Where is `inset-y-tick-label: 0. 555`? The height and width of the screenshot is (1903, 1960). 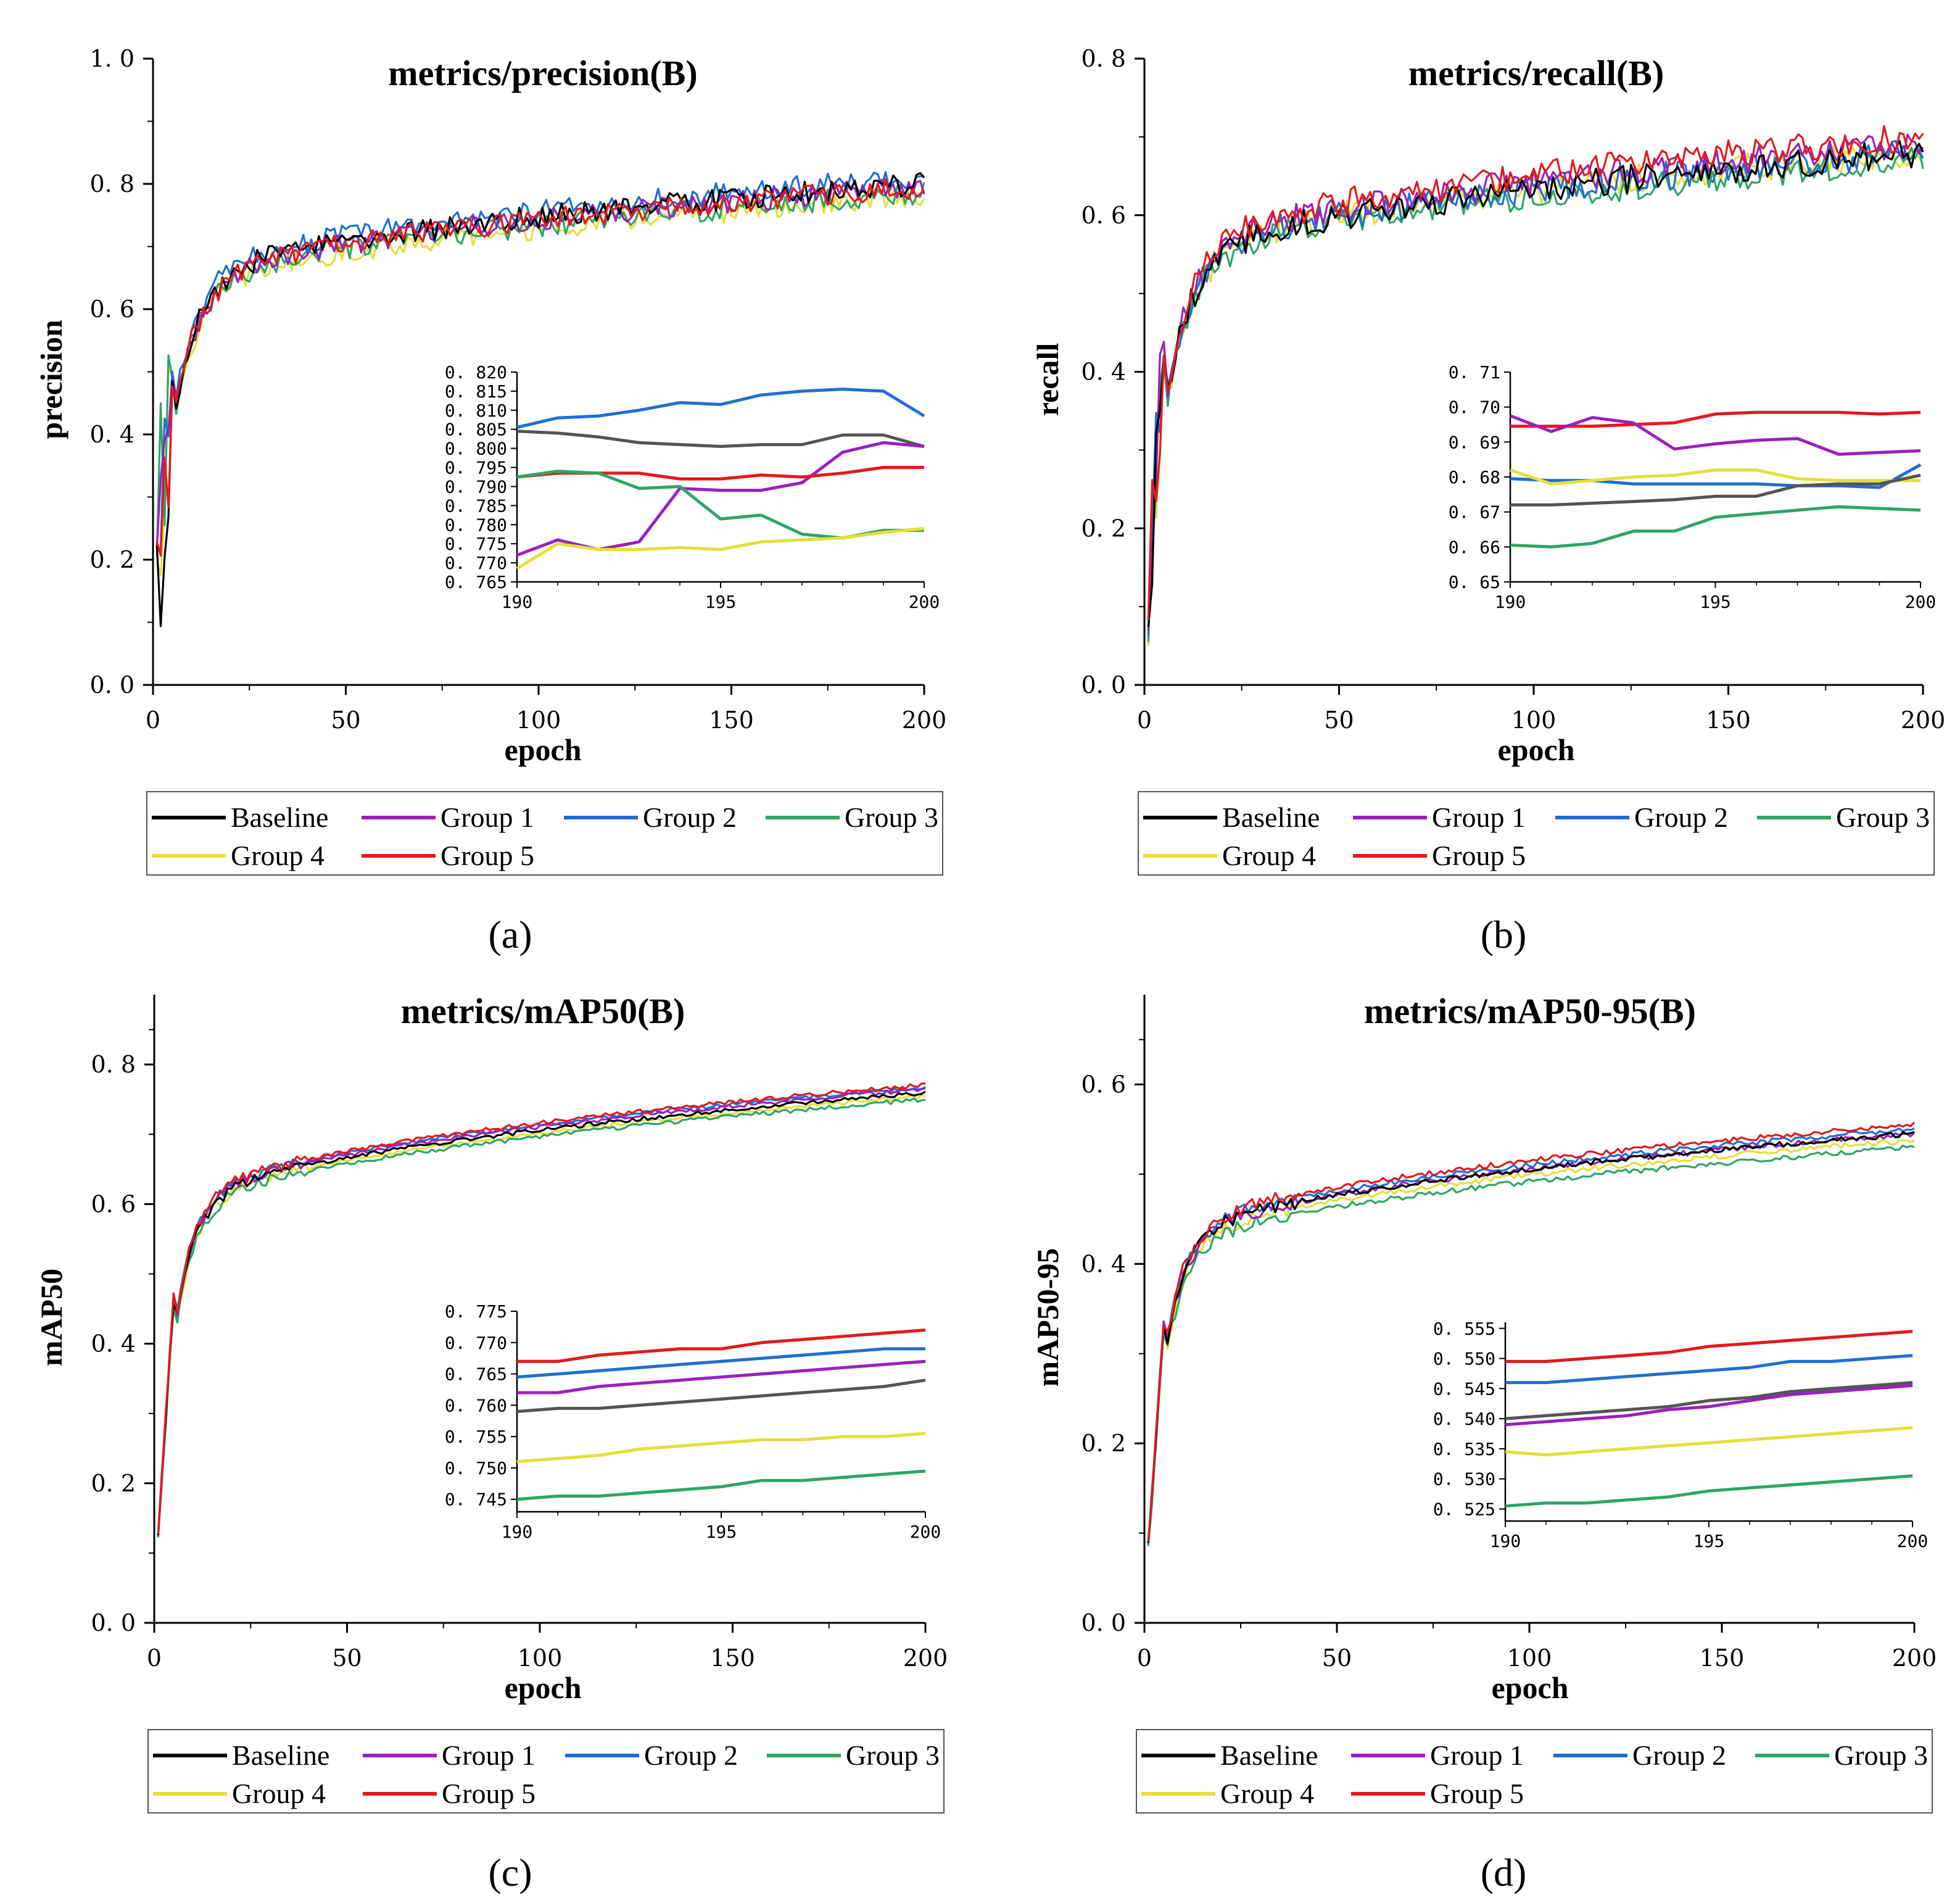
inset-y-tick-label: 0. 555 is located at coordinates (1464, 1329).